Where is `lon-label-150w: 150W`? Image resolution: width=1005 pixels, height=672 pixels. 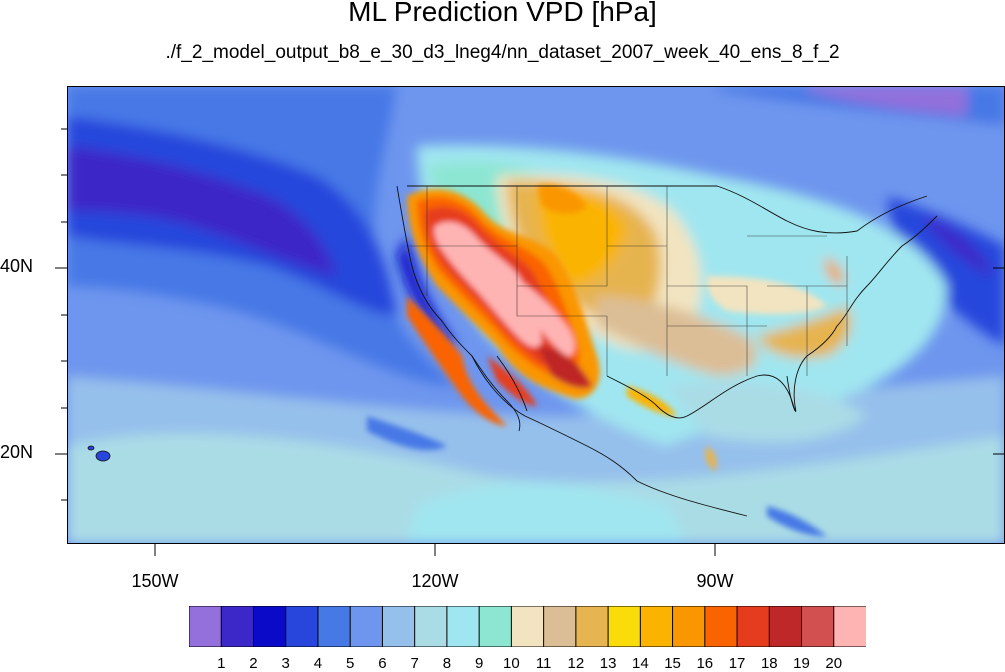 lon-label-150w: 150W is located at coordinates (155, 581).